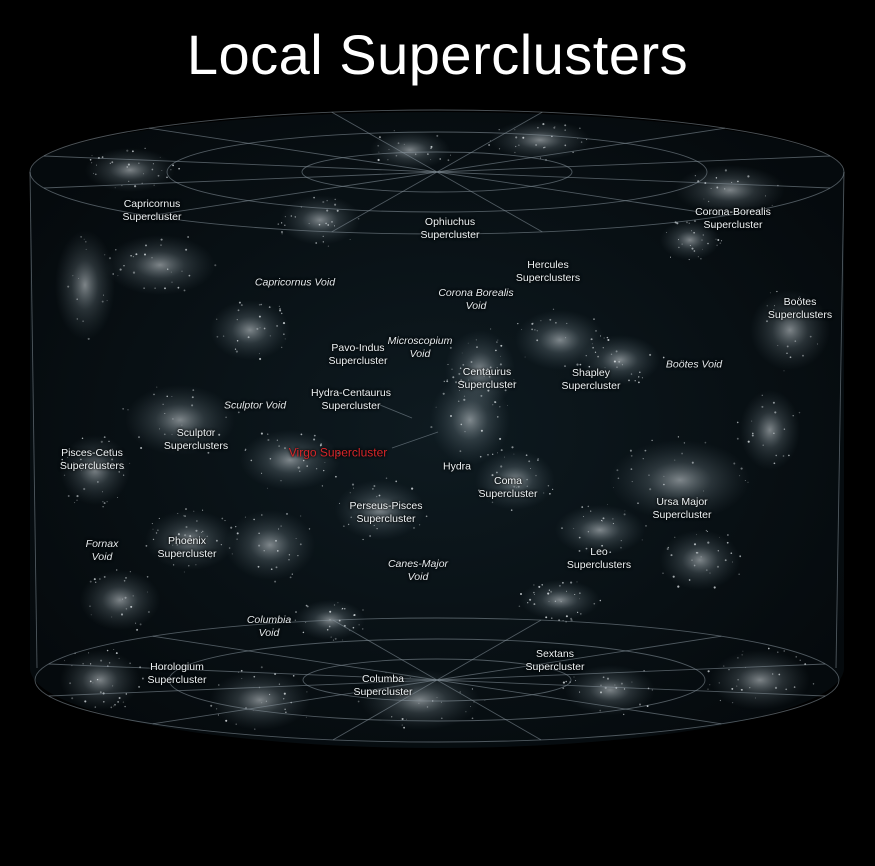 The image size is (875, 866). I want to click on bottom-spoke, so click(243, 672).